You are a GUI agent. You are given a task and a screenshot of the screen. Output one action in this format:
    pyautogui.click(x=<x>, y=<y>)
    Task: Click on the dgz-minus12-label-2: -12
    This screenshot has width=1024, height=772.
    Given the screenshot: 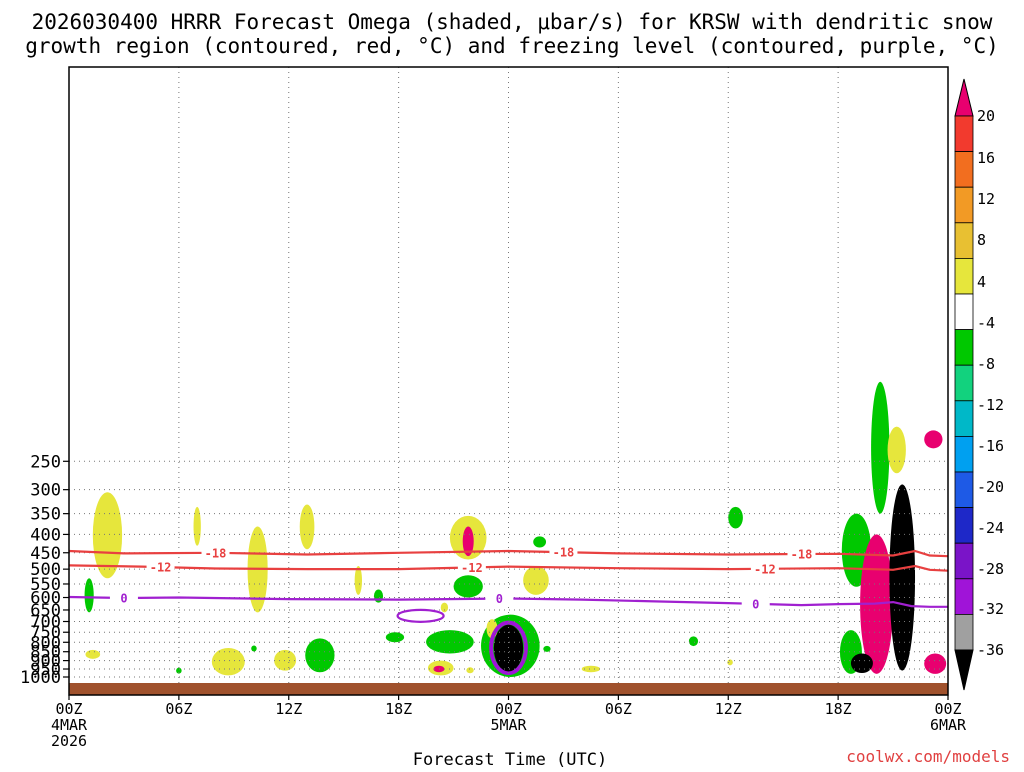 What is the action you would take?
    pyautogui.click(x=765, y=569)
    